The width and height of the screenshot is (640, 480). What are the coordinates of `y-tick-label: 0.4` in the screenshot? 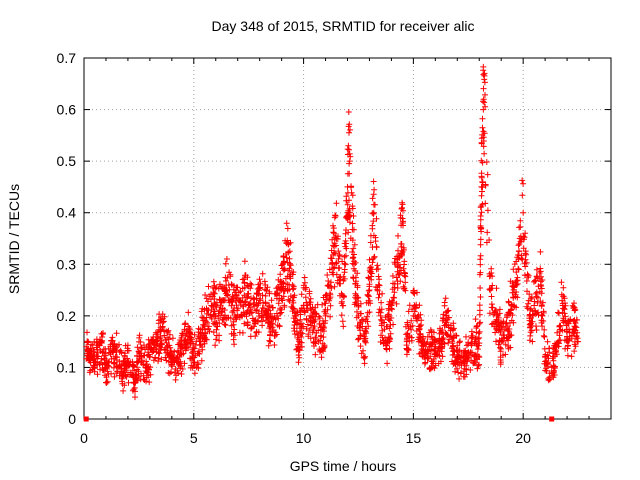 It's located at (67, 213).